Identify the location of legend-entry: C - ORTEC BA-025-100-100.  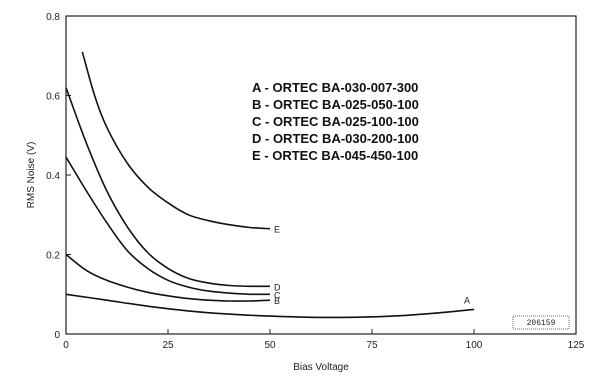
(335, 121).